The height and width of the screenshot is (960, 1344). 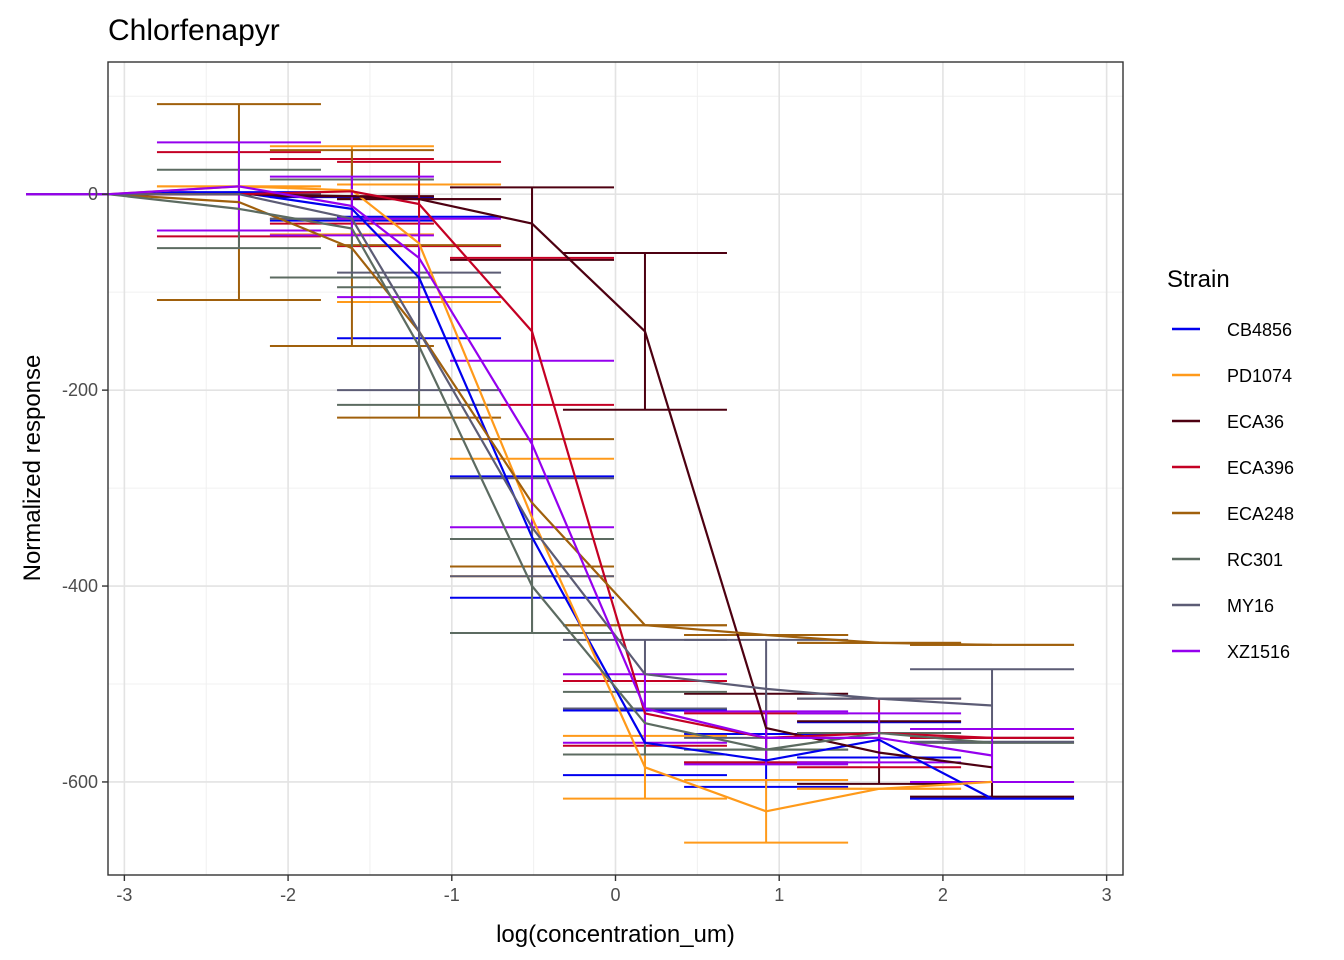 I want to click on legend-label-eca36: ECA36, so click(x=1255, y=422).